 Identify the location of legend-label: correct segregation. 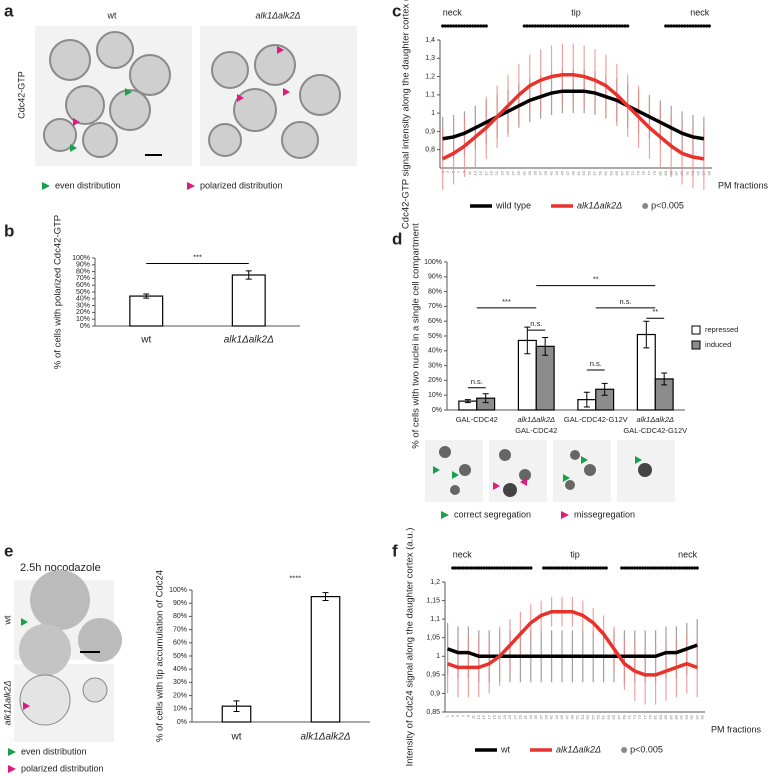
(492, 514).